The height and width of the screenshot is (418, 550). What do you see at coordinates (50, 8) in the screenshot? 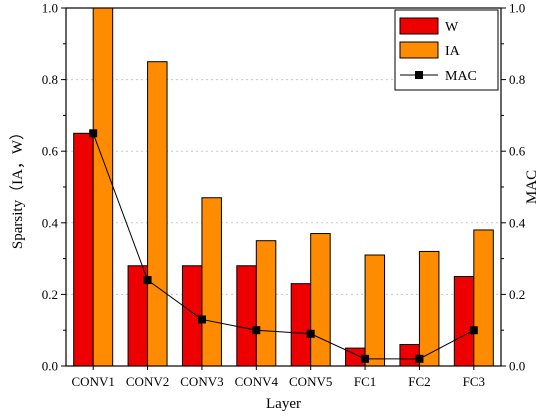
I see `y-left-tick-label-5: 1.0` at bounding box center [50, 8].